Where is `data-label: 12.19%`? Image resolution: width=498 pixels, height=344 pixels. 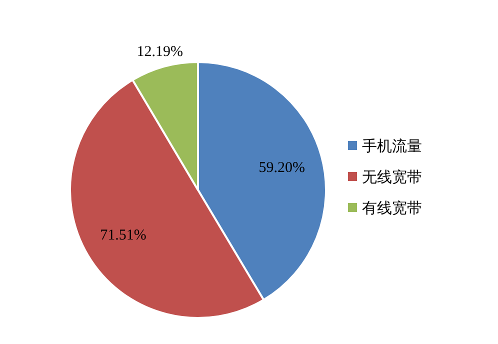
data-label: 12.19% is located at coordinates (159, 52).